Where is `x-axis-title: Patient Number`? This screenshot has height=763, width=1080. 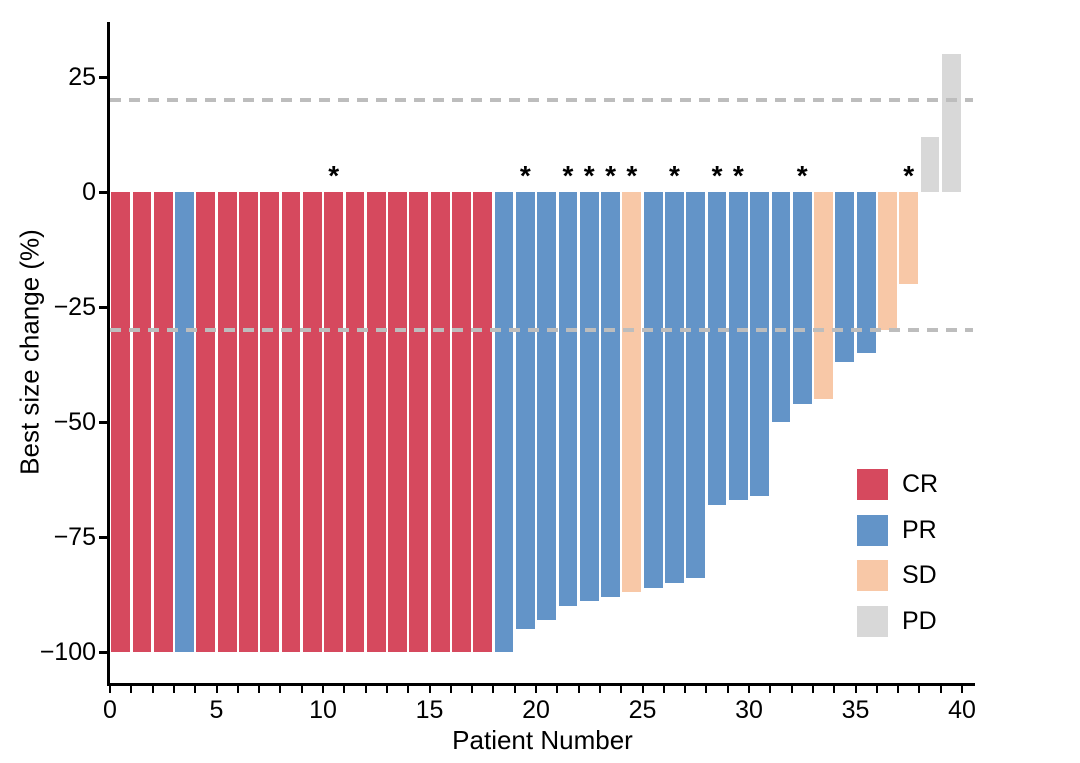
x-axis-title: Patient Number is located at coordinates (542, 740).